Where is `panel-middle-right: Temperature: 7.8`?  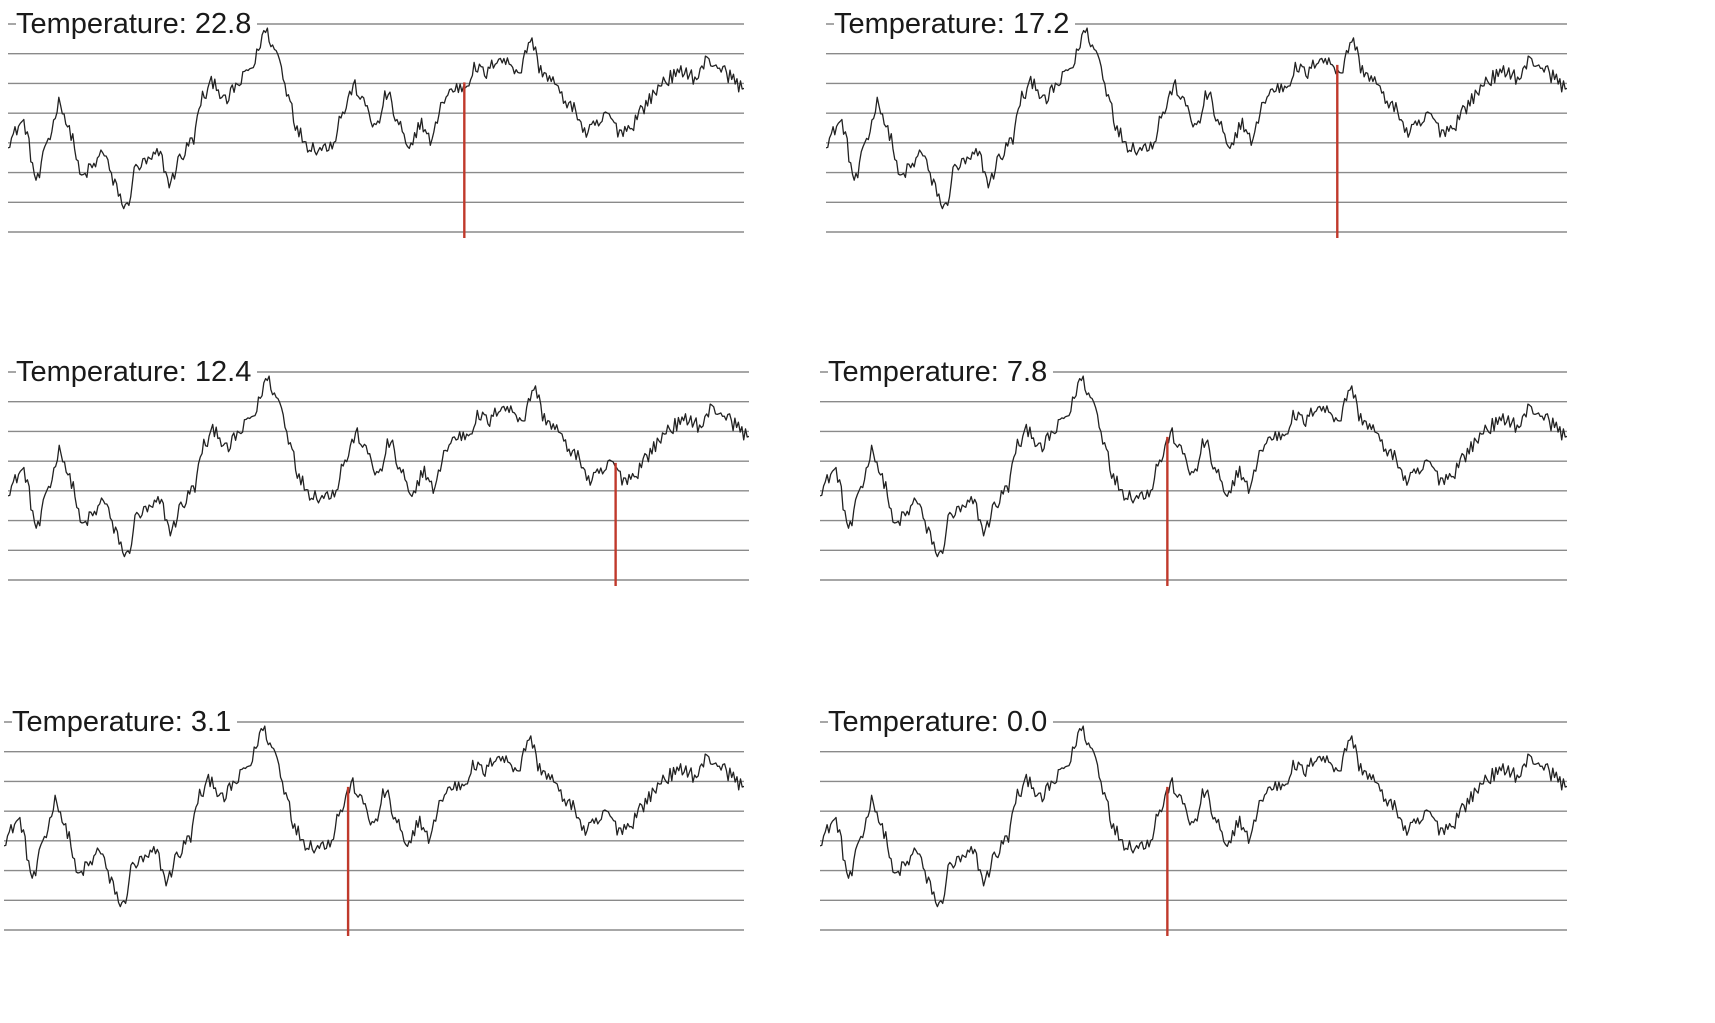
panel-middle-right: Temperature: 7.8 is located at coordinates (1193, 468).